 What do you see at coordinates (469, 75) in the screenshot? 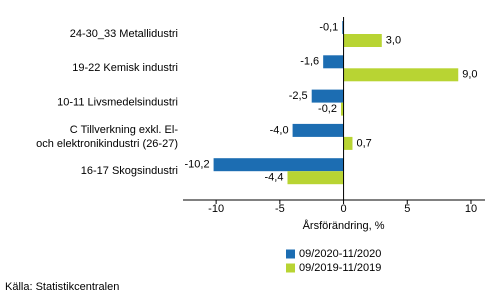
I see `value-label: 9,0` at bounding box center [469, 75].